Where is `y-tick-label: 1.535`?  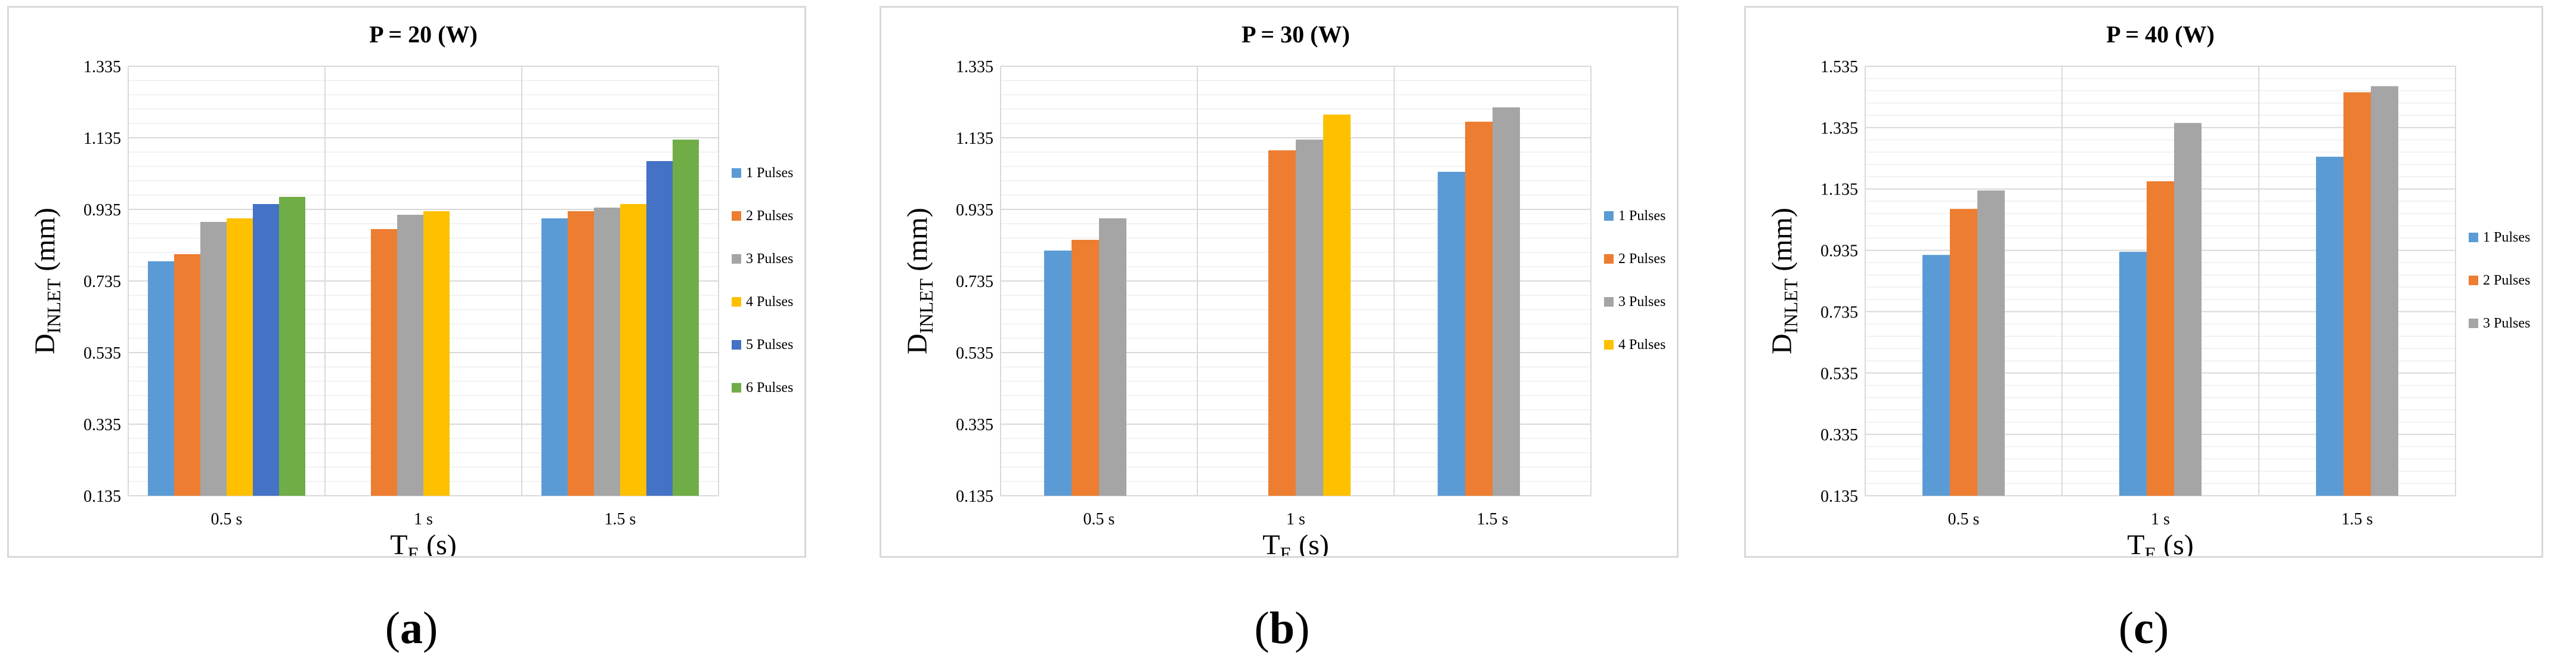 y-tick-label: 1.535 is located at coordinates (1839, 67).